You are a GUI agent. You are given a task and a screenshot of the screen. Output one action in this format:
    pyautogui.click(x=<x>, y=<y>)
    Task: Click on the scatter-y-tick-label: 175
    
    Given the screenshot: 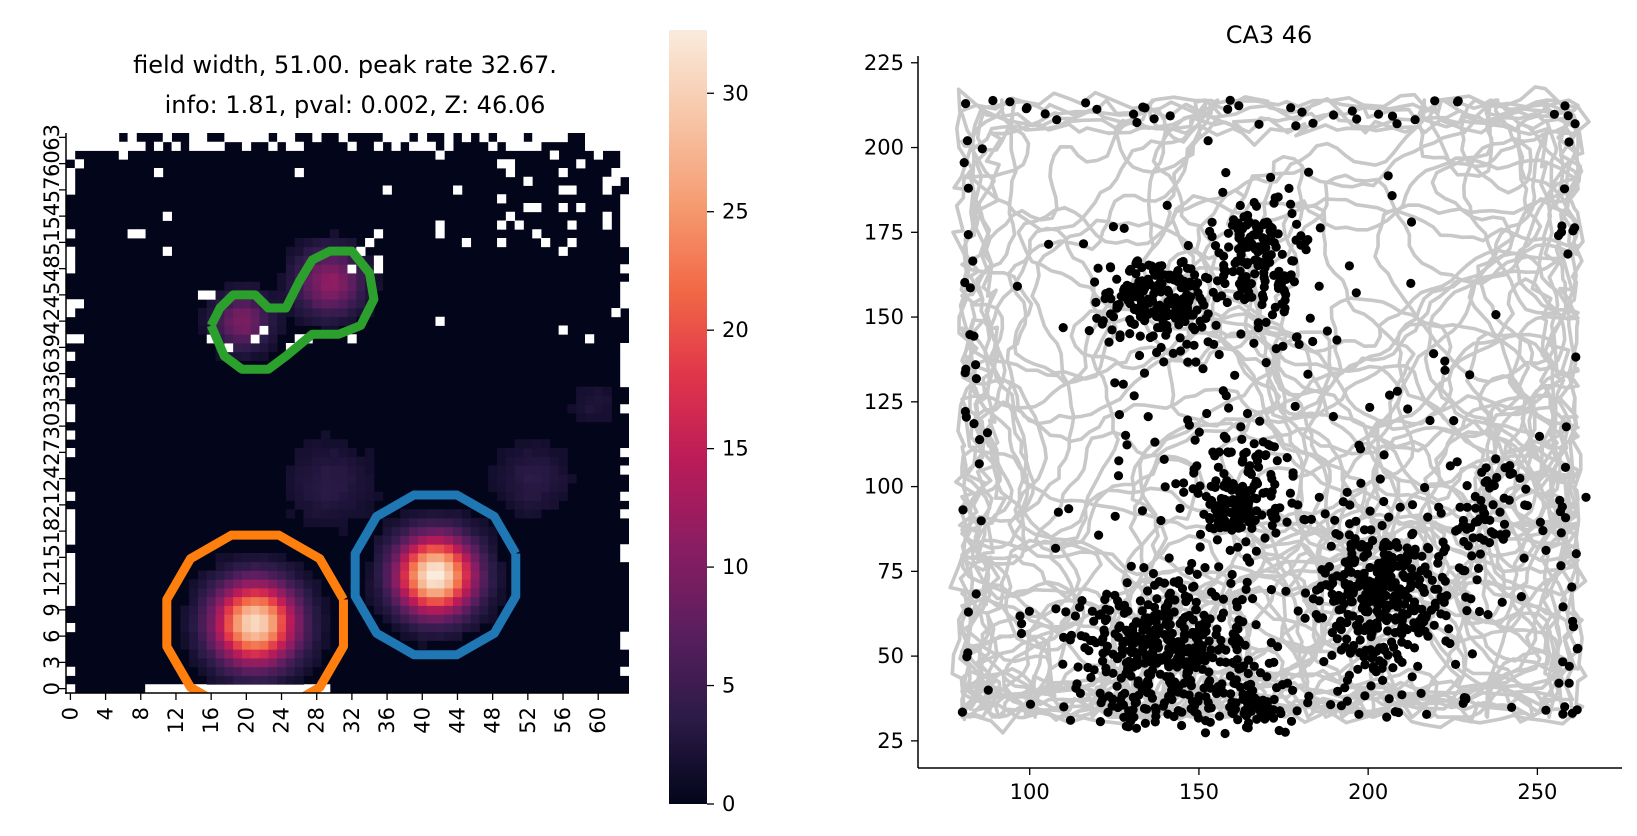 What is the action you would take?
    pyautogui.click(x=884, y=232)
    